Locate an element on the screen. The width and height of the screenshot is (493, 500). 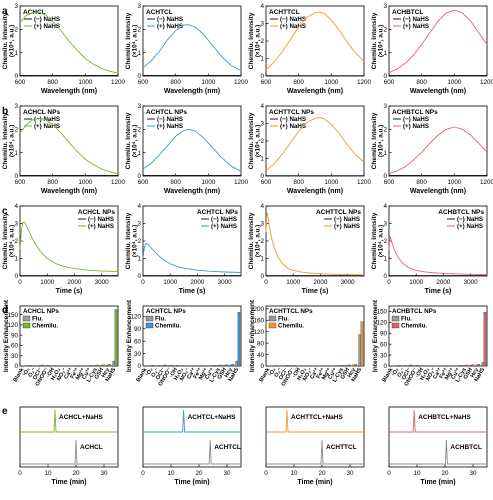
x-tick-label: 10 is located at coordinates (294, 473).